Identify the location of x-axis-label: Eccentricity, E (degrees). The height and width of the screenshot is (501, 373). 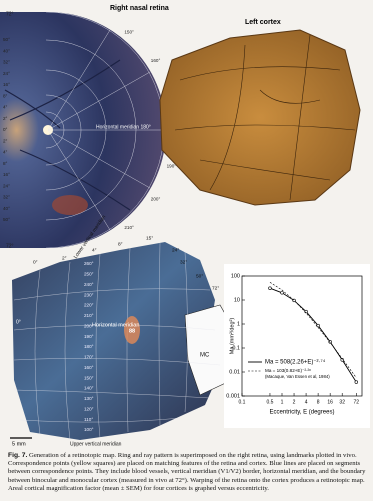
(302, 413).